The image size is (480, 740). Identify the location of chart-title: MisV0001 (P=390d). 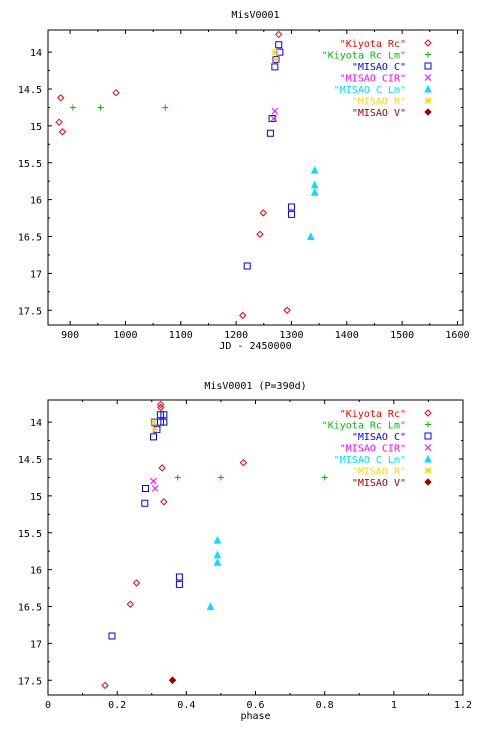
(255, 386).